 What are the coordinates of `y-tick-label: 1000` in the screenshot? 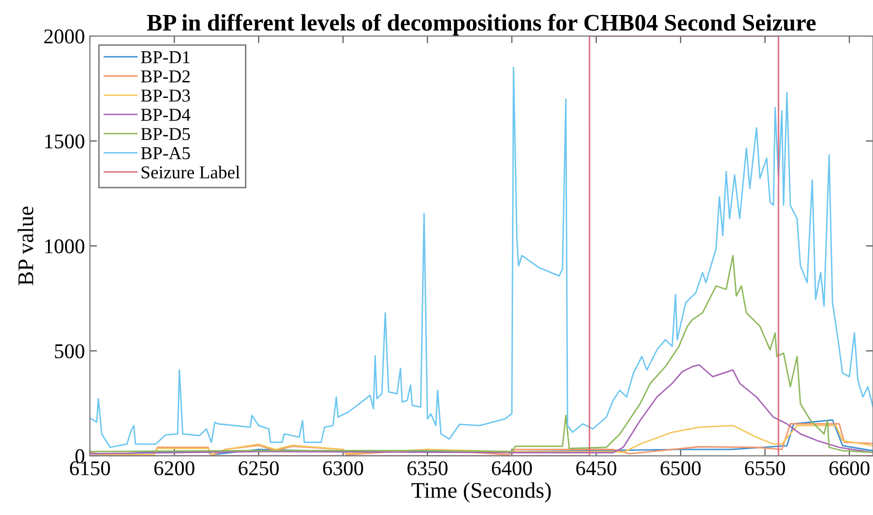 It's located at (64, 246).